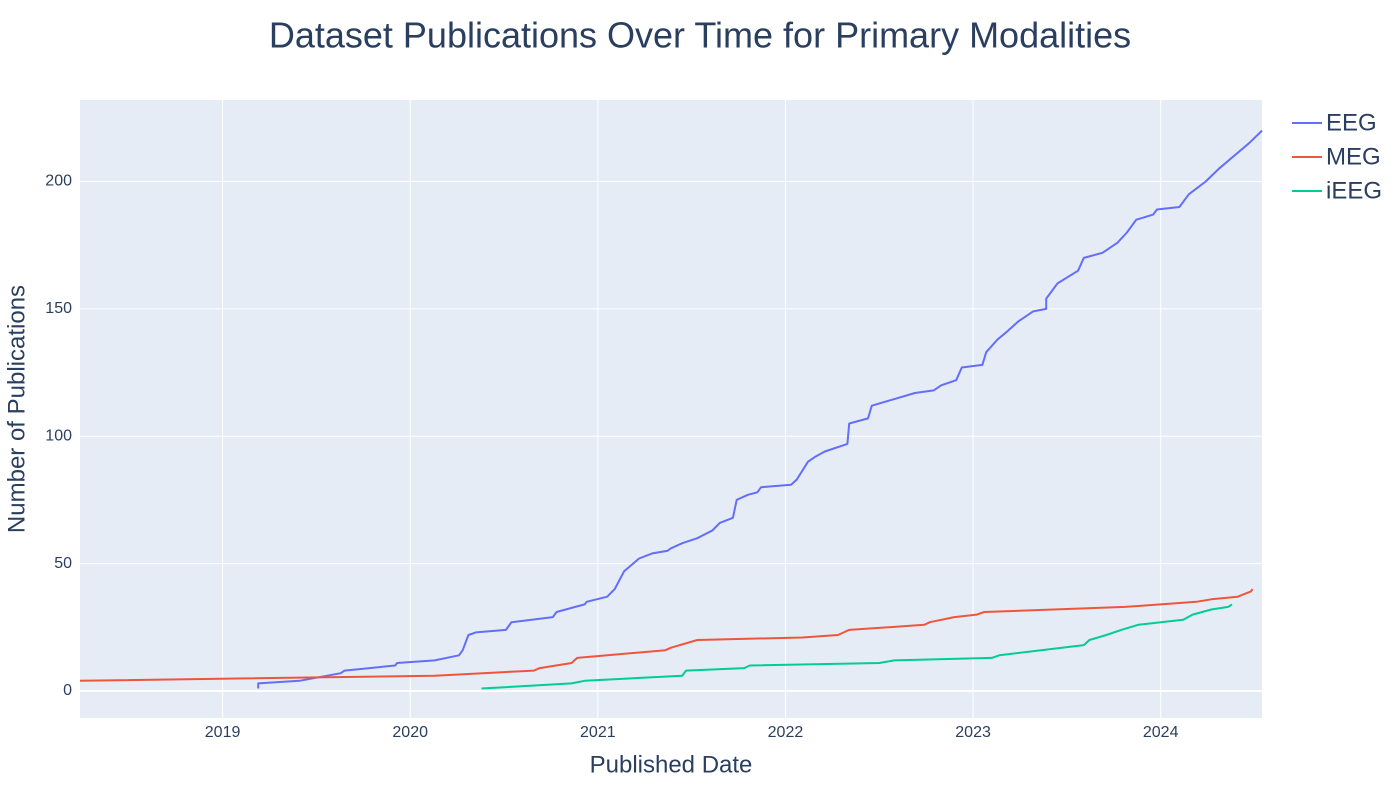  I want to click on y-tick-label: 0, so click(67, 690).